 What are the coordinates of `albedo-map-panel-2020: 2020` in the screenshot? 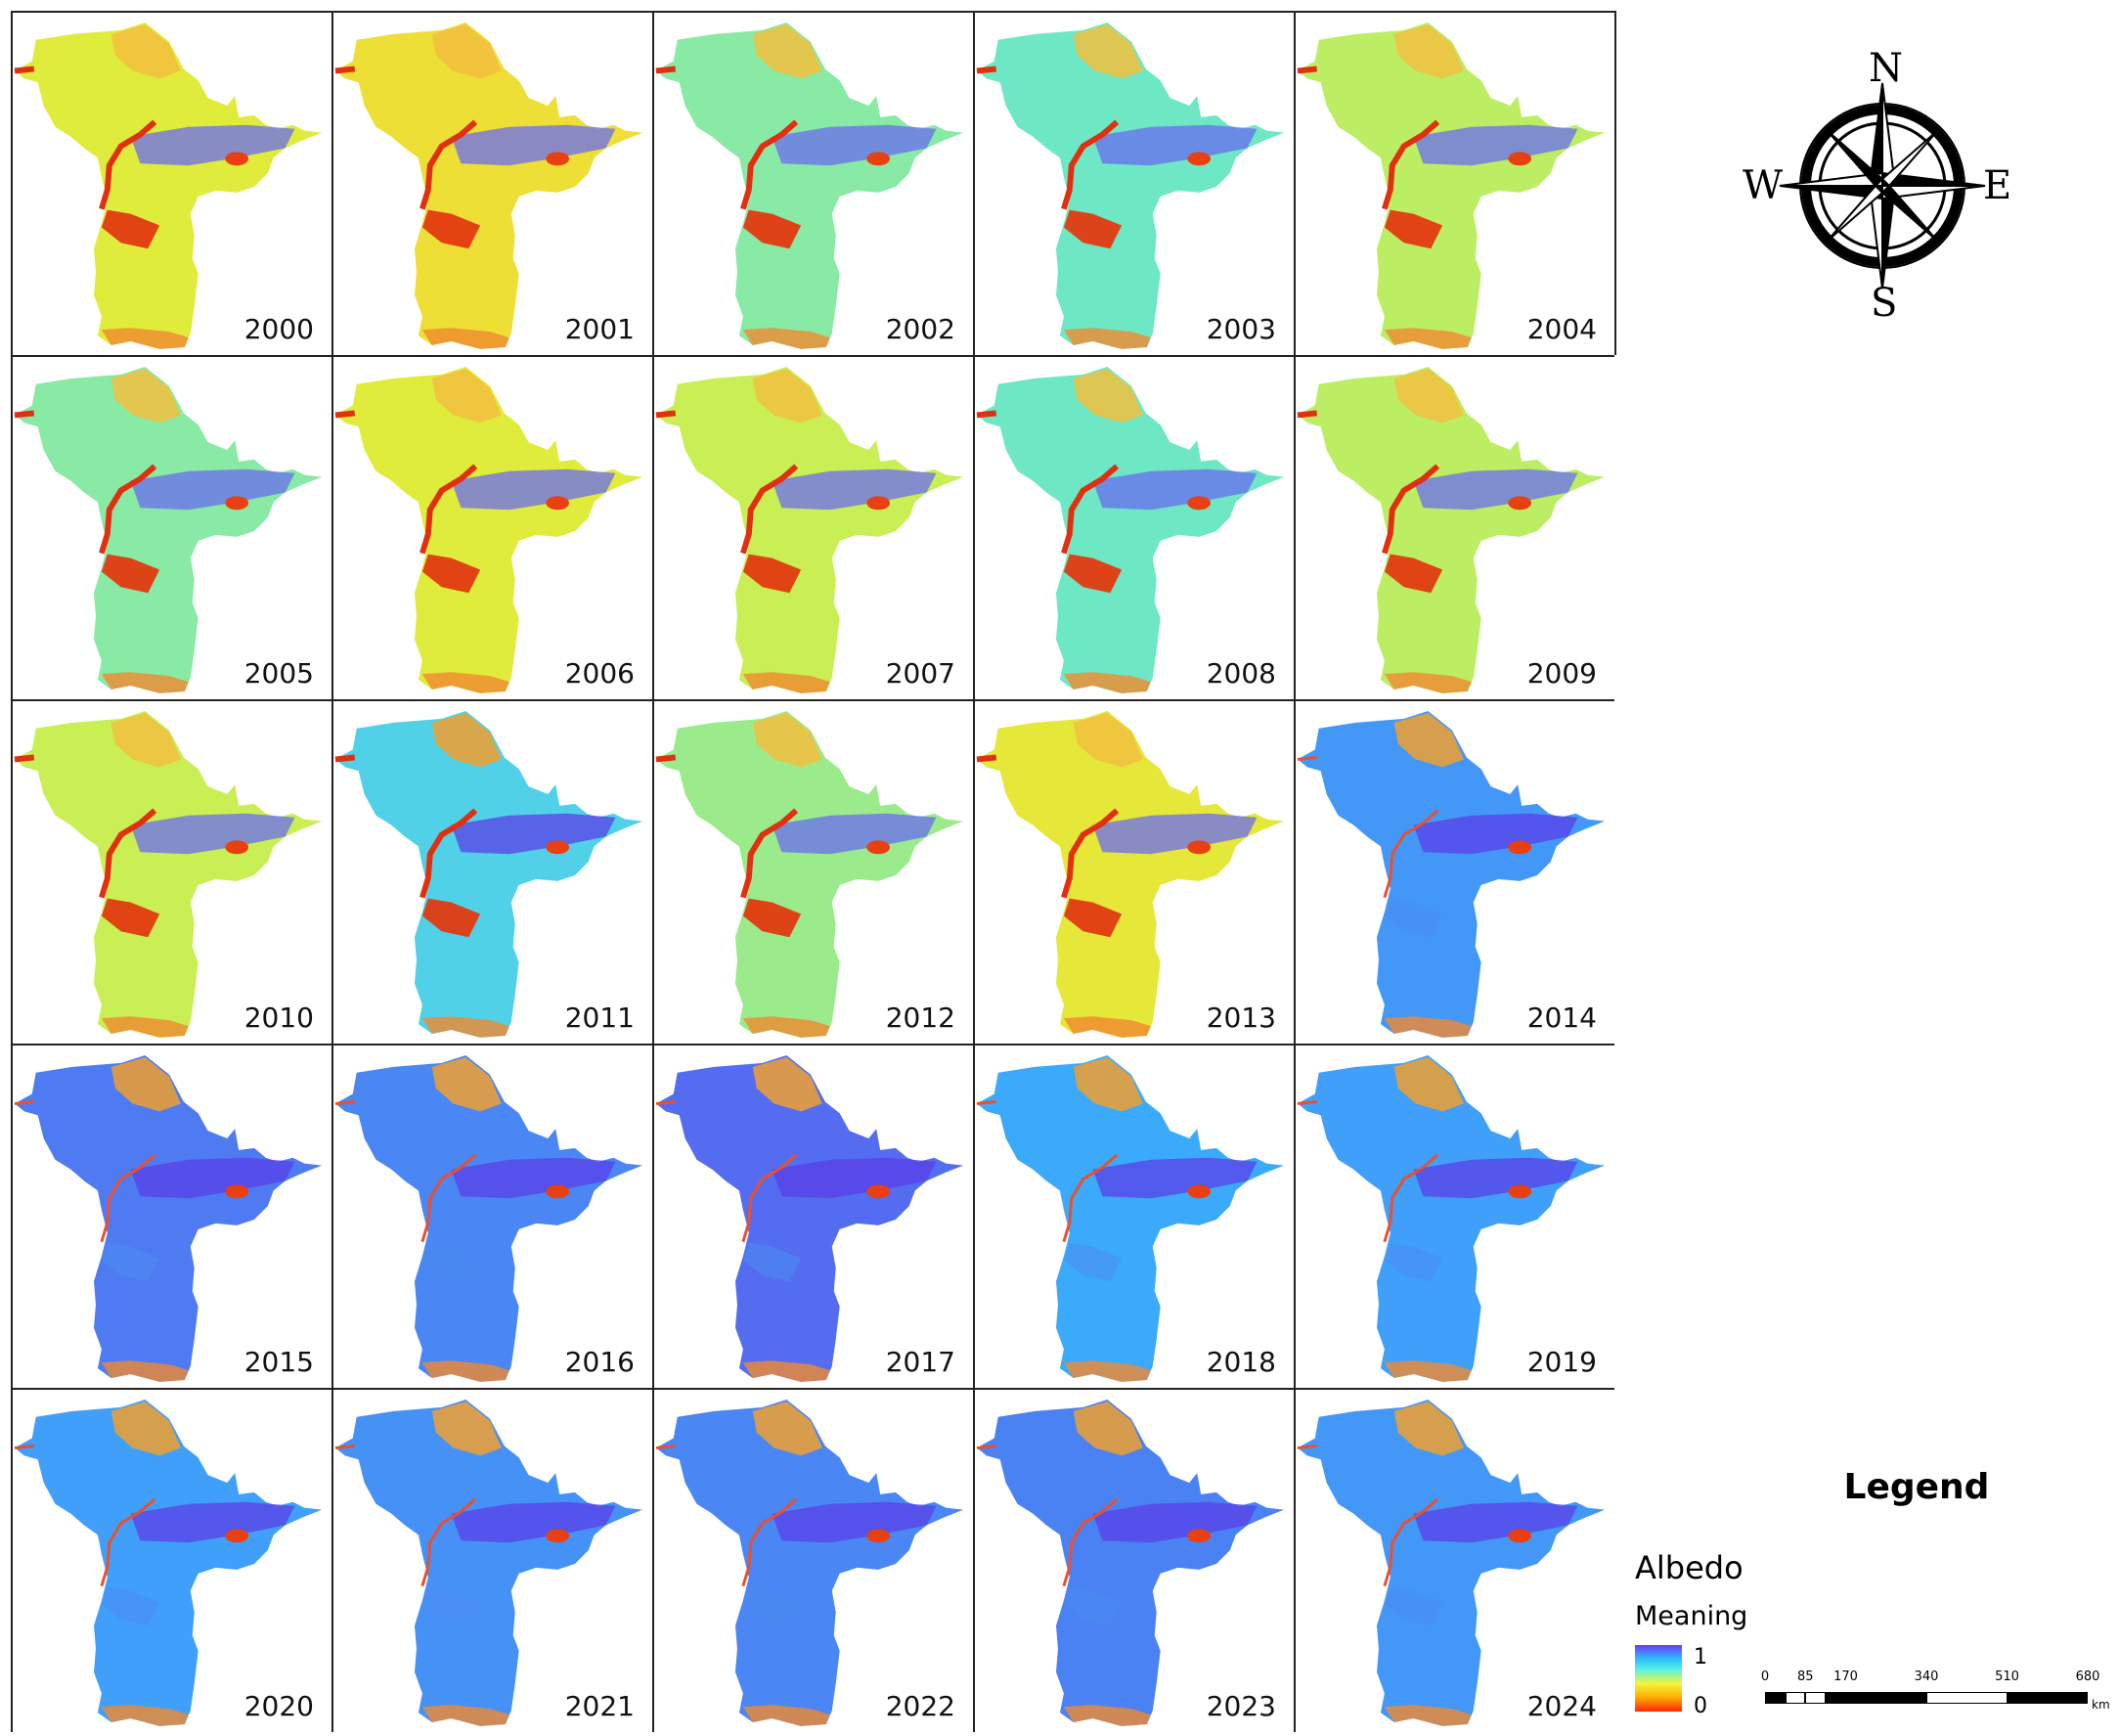 It's located at (172, 1561).